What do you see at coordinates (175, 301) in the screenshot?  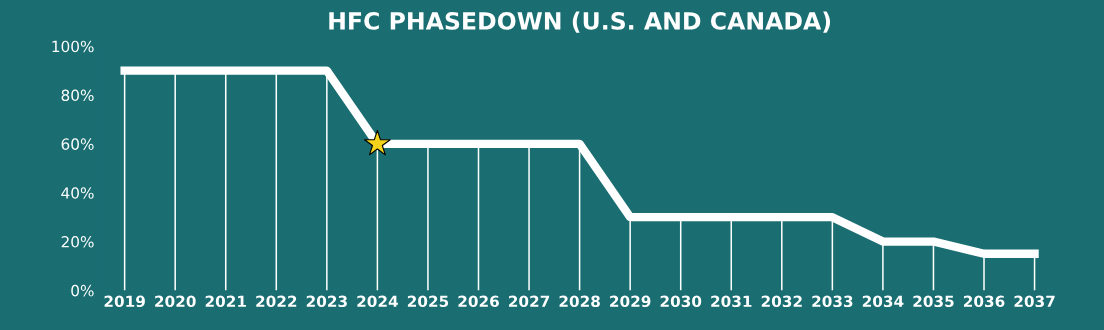 I see `x-tick-label: 2020` at bounding box center [175, 301].